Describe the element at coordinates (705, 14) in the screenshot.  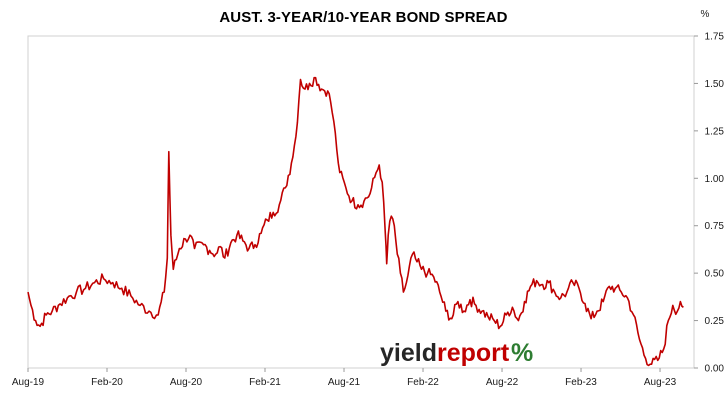
I see `y-axis-unit-label: %` at that location.